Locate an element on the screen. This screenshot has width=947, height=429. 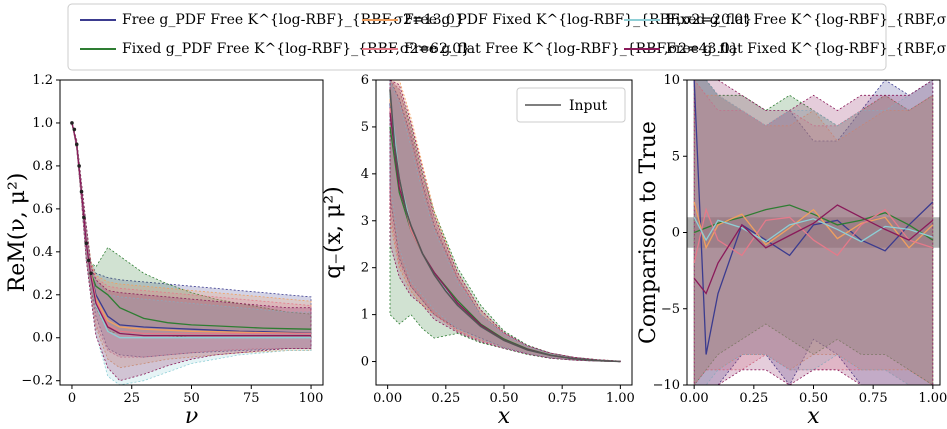
y-tick-label: 10 is located at coordinates (671, 80).